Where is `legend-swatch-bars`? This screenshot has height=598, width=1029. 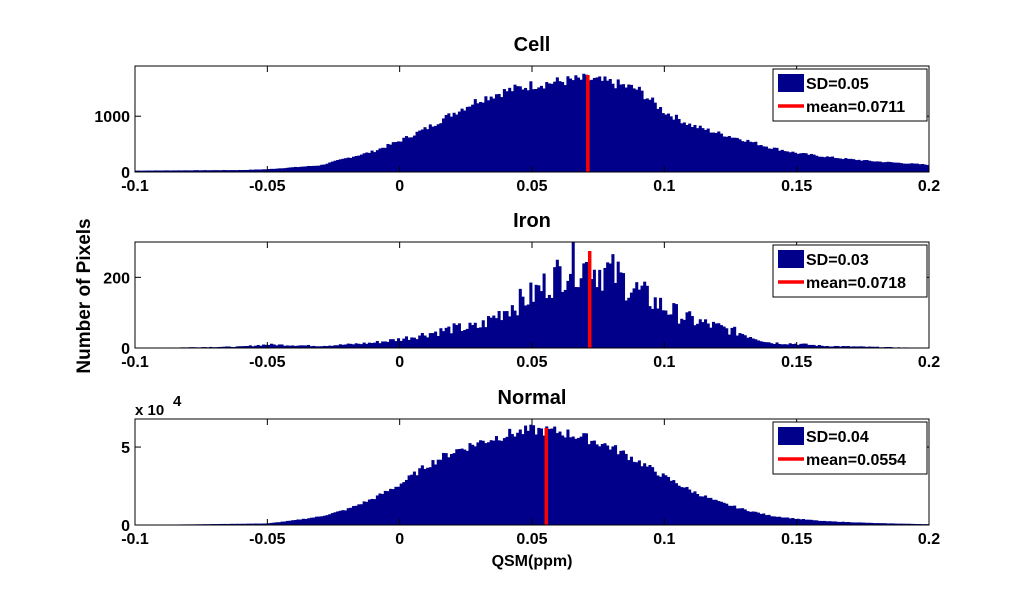 legend-swatch-bars is located at coordinates (791, 259).